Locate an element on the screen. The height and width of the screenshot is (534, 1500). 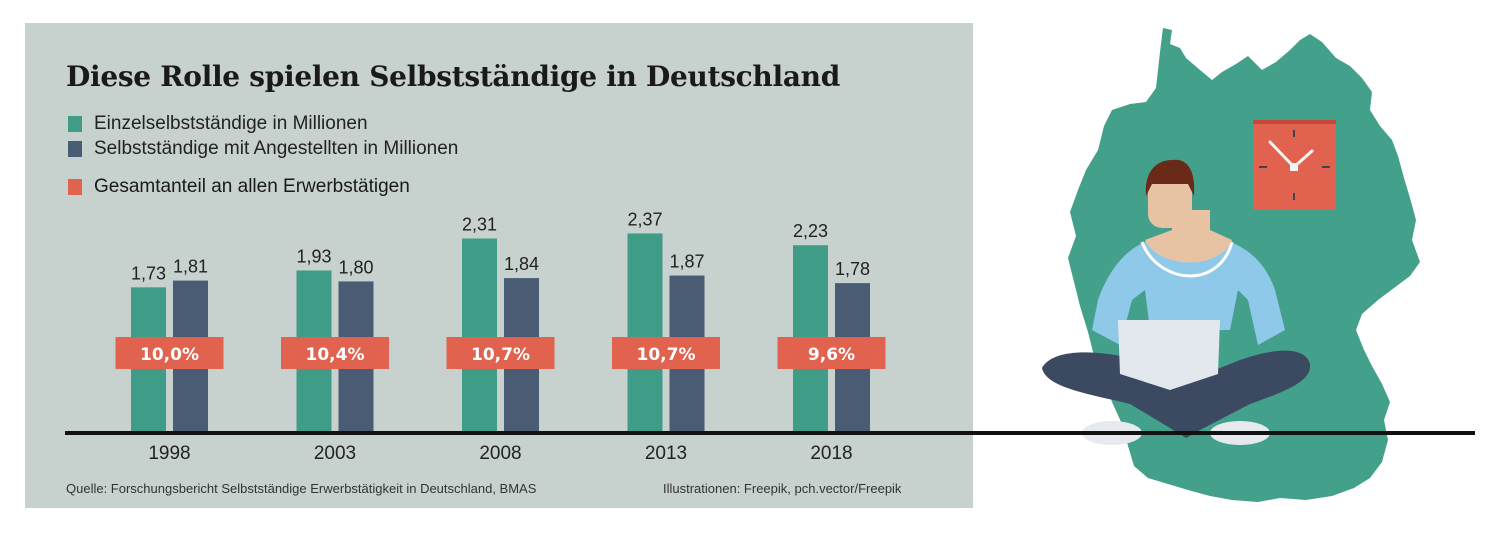
value-label-angestellte-2003: 1,80 is located at coordinates (355, 267).